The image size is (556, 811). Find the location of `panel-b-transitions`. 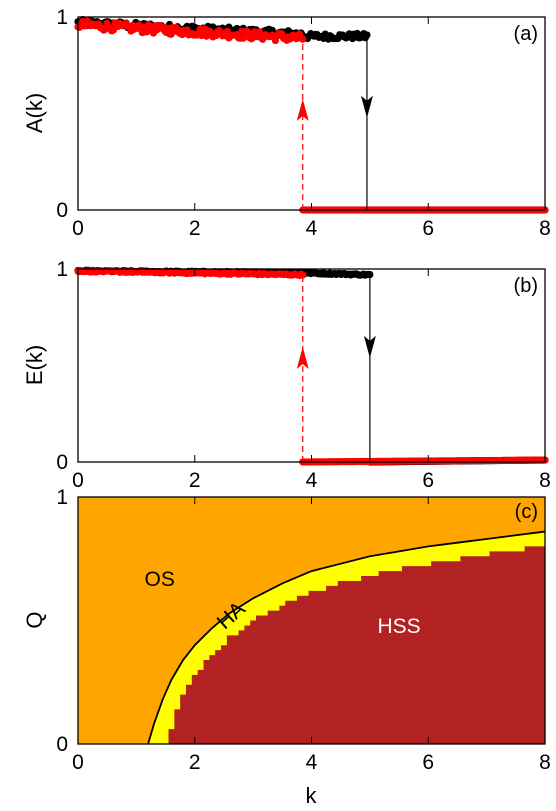

panel-b-transitions is located at coordinates (336, 368).